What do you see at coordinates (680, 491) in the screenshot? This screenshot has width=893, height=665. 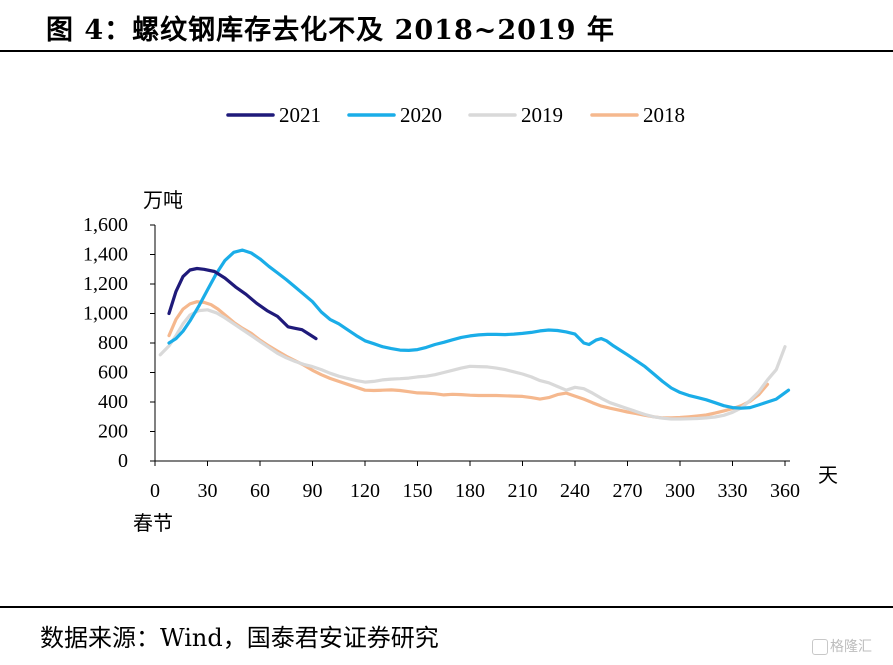 I see `x-tick-label: 300` at bounding box center [680, 491].